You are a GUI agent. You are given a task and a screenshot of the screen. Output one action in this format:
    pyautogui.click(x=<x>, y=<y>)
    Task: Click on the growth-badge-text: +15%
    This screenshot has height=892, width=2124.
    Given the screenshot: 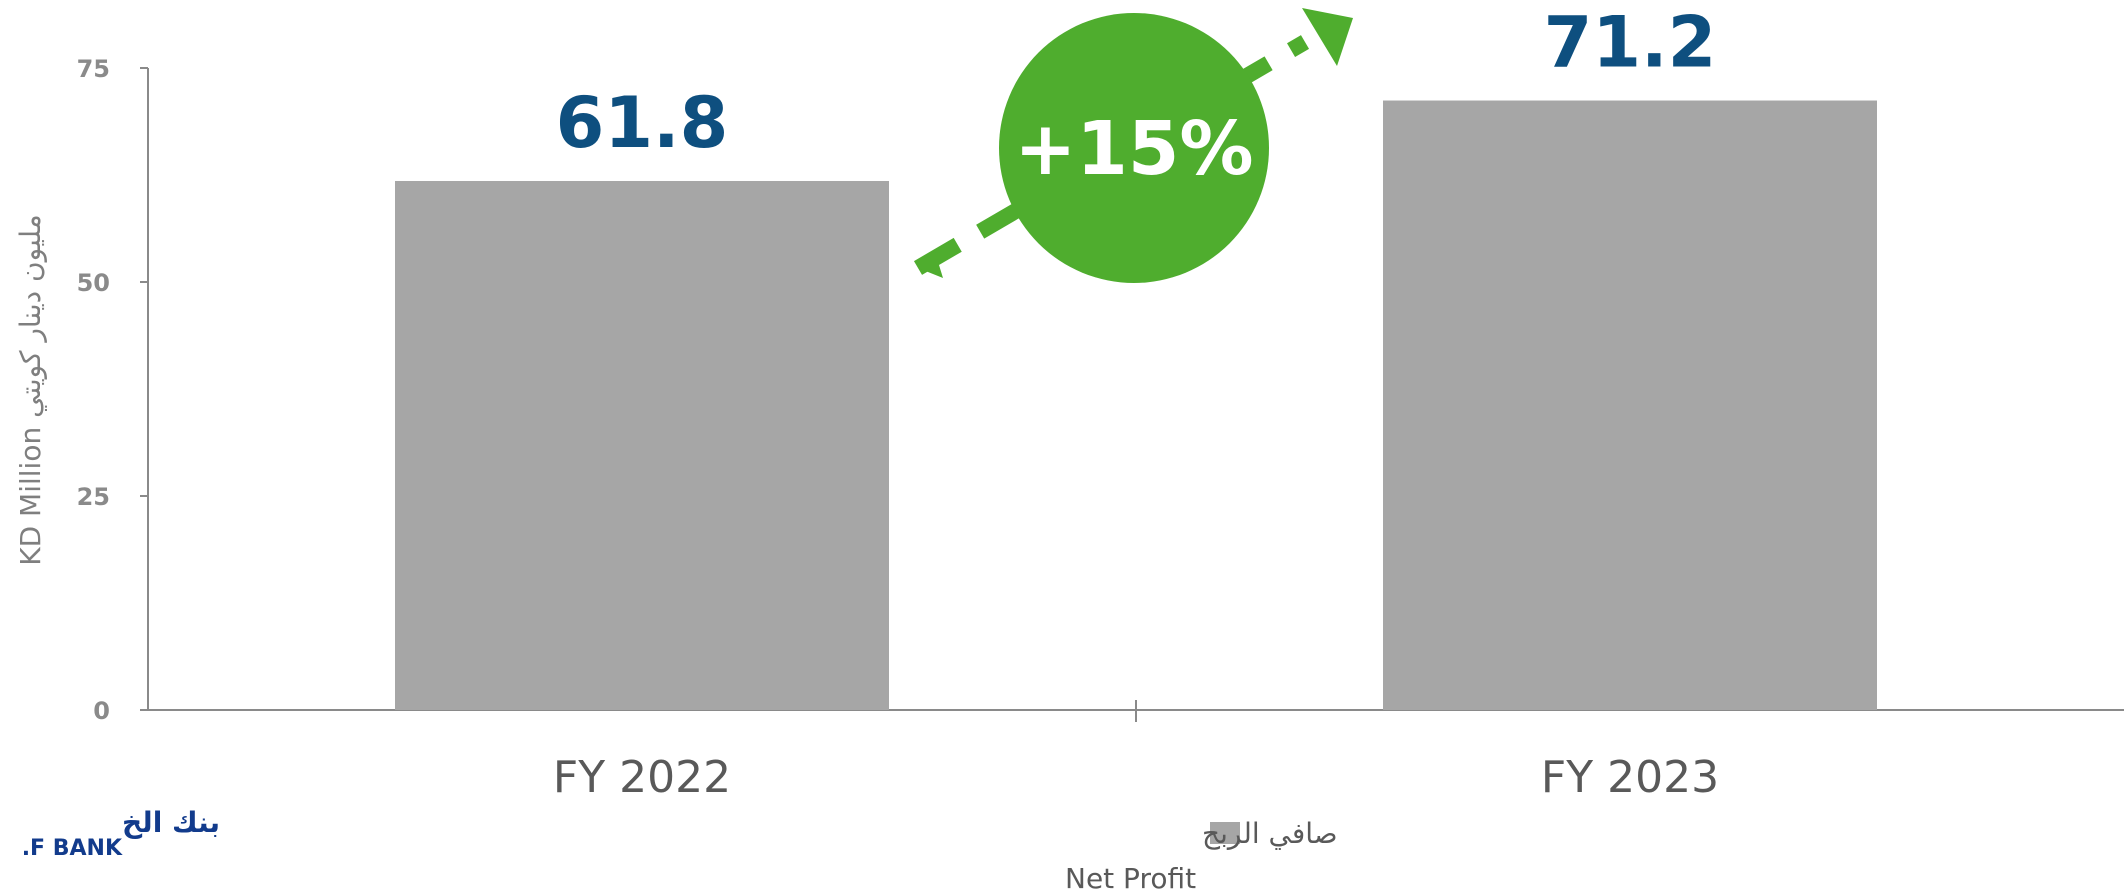 What is the action you would take?
    pyautogui.click(x=1133, y=149)
    